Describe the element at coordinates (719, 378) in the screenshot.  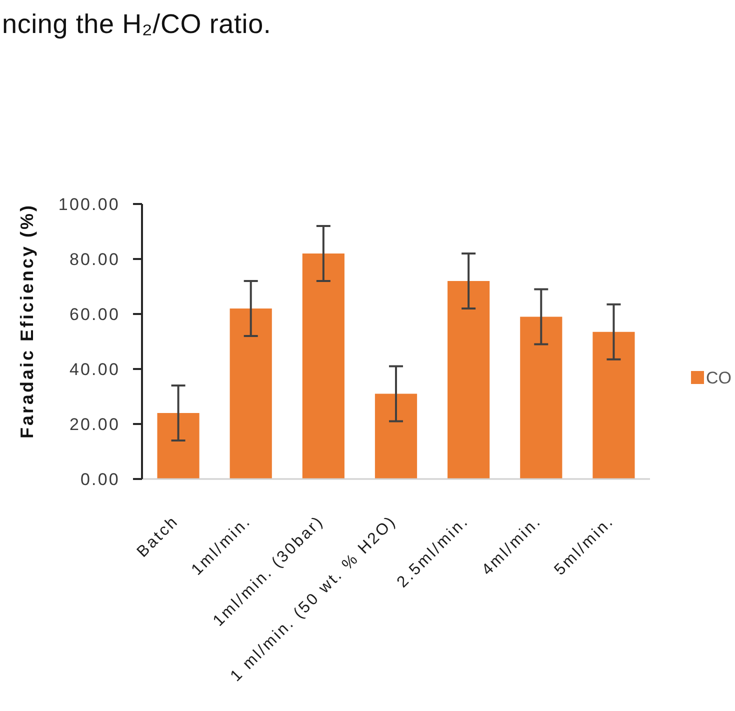
I see `legend-label: CO` at that location.